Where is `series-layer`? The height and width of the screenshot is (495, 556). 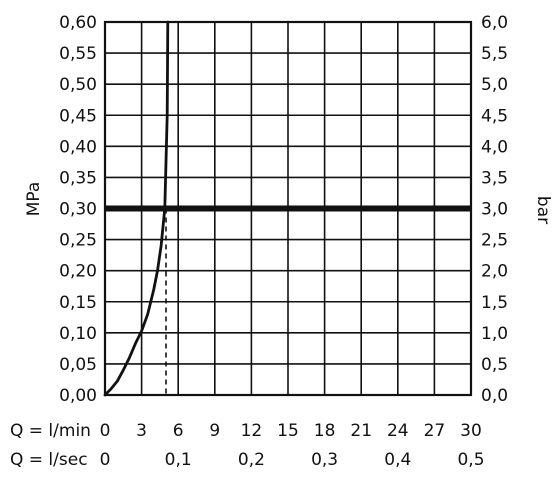 series-layer is located at coordinates (136, 208).